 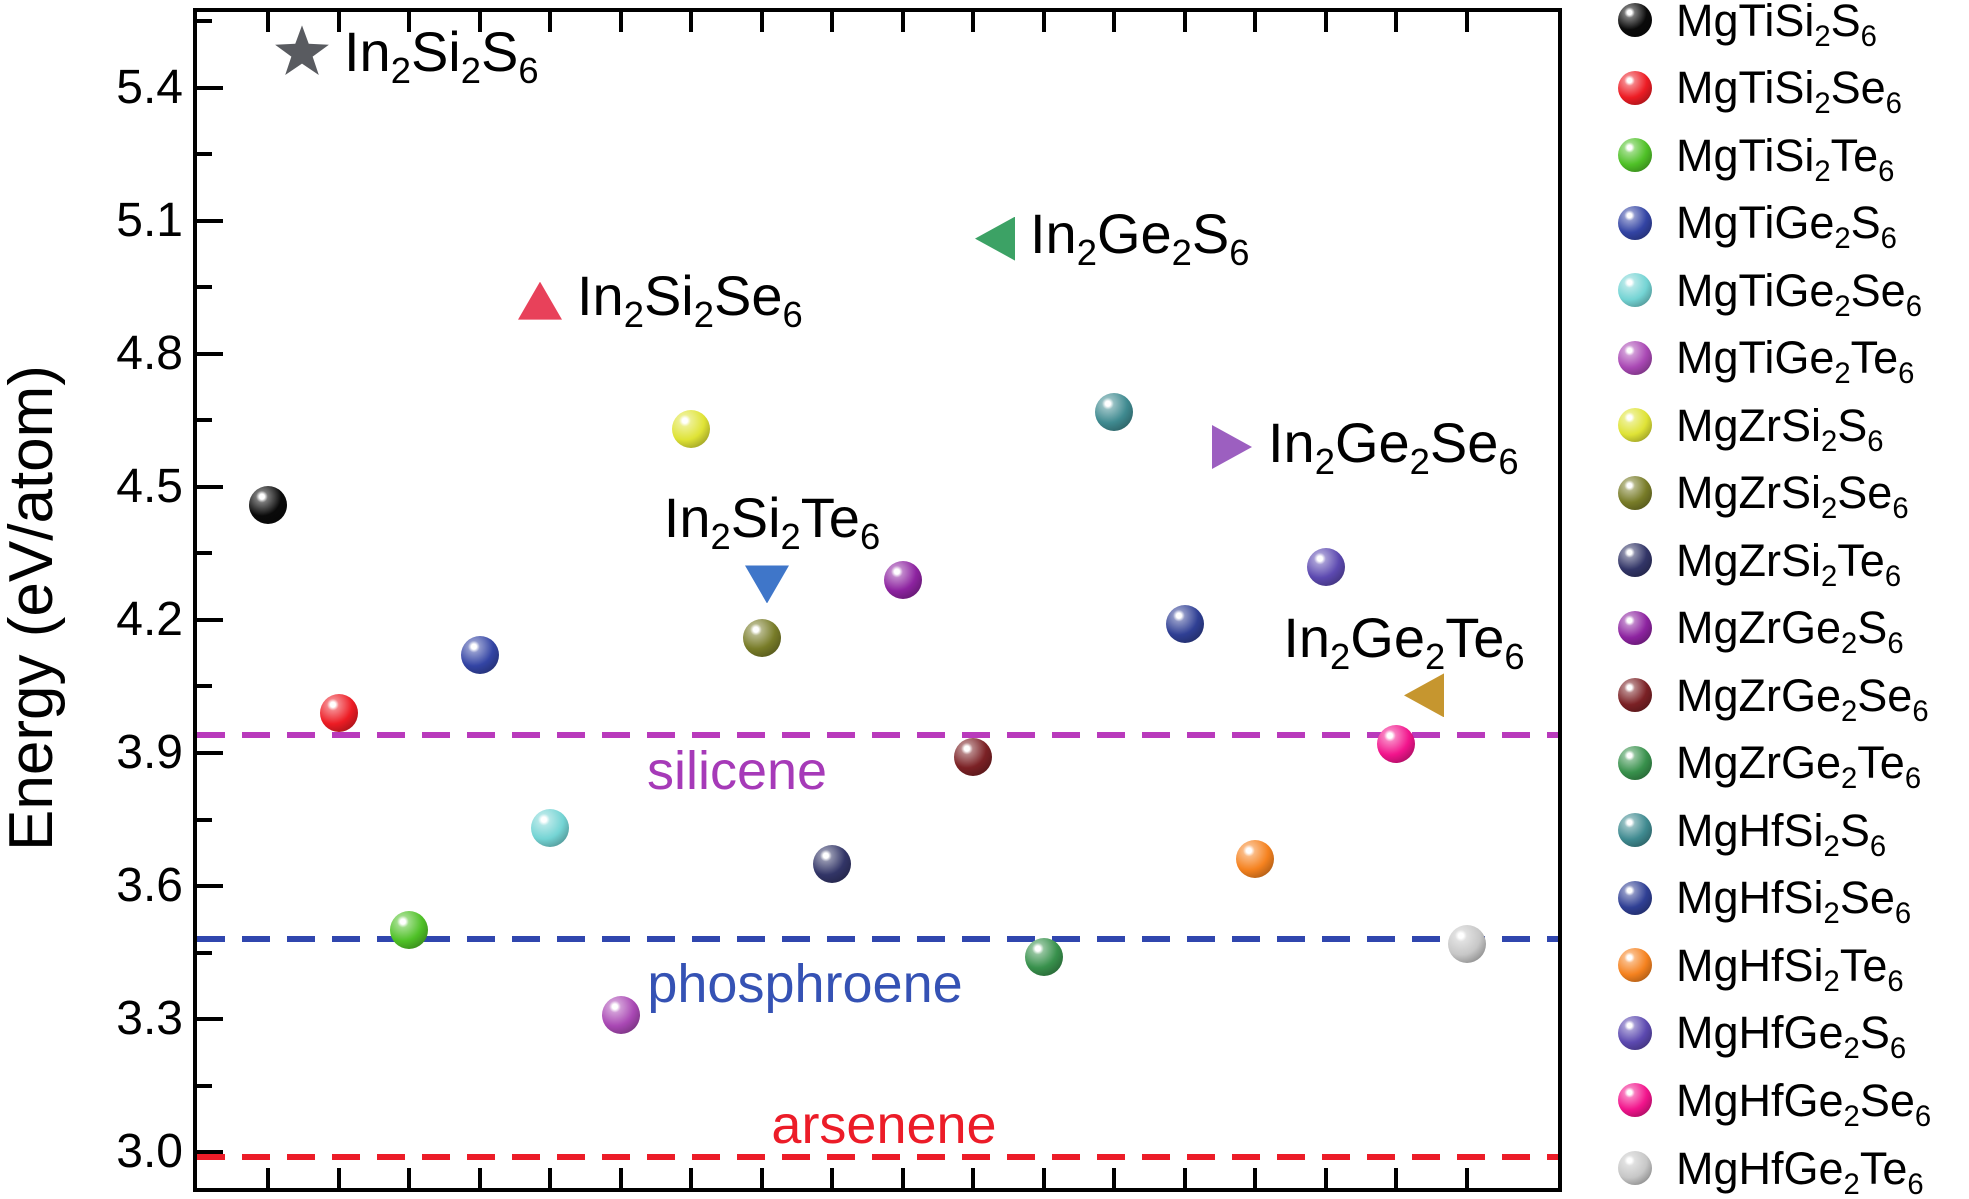 What do you see at coordinates (1184, 624) in the screenshot?
I see `data-point-MgHfSi2Se6` at bounding box center [1184, 624].